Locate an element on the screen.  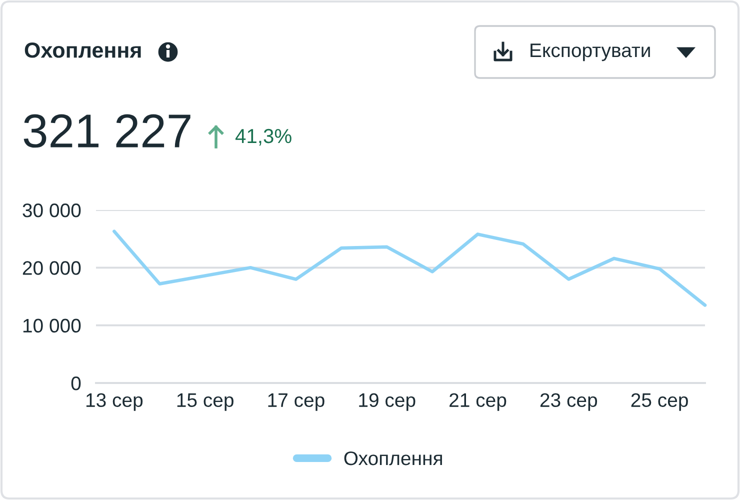
y-tick-label: 10 000 is located at coordinates (52, 325).